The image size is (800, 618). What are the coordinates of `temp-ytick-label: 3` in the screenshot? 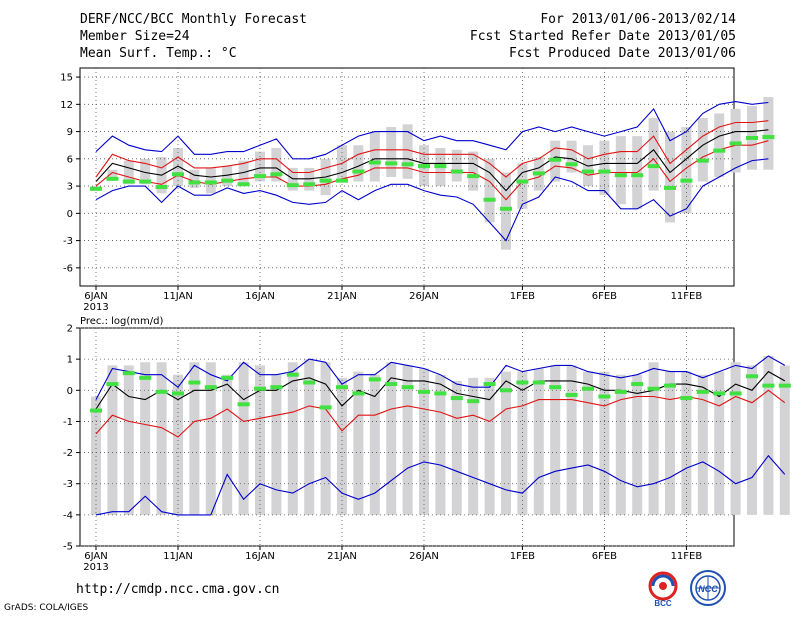 It's located at (70, 187).